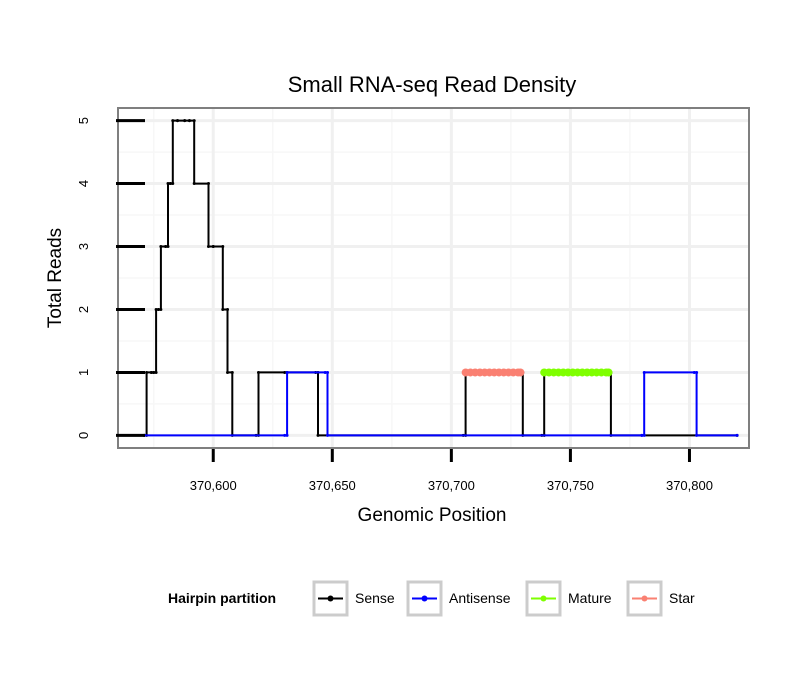 The image size is (810, 690). I want to click on legend-label: Star, so click(682, 598).